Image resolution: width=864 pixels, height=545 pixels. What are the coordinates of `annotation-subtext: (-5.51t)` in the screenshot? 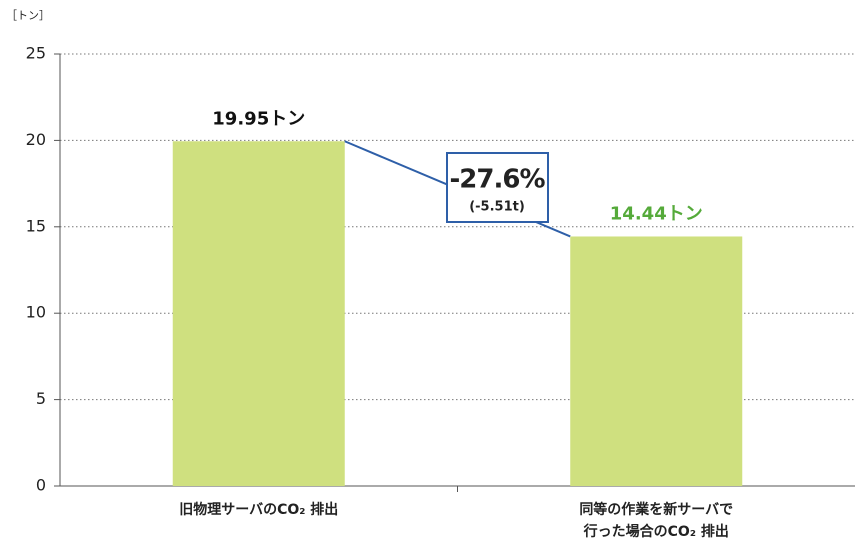 It's located at (497, 207).